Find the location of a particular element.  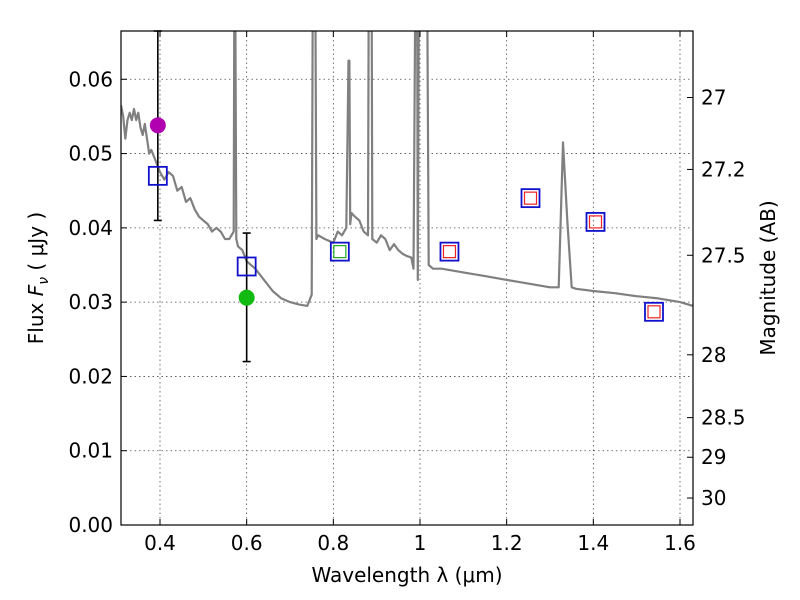

x-tick-label: 0.8 is located at coordinates (333, 543).